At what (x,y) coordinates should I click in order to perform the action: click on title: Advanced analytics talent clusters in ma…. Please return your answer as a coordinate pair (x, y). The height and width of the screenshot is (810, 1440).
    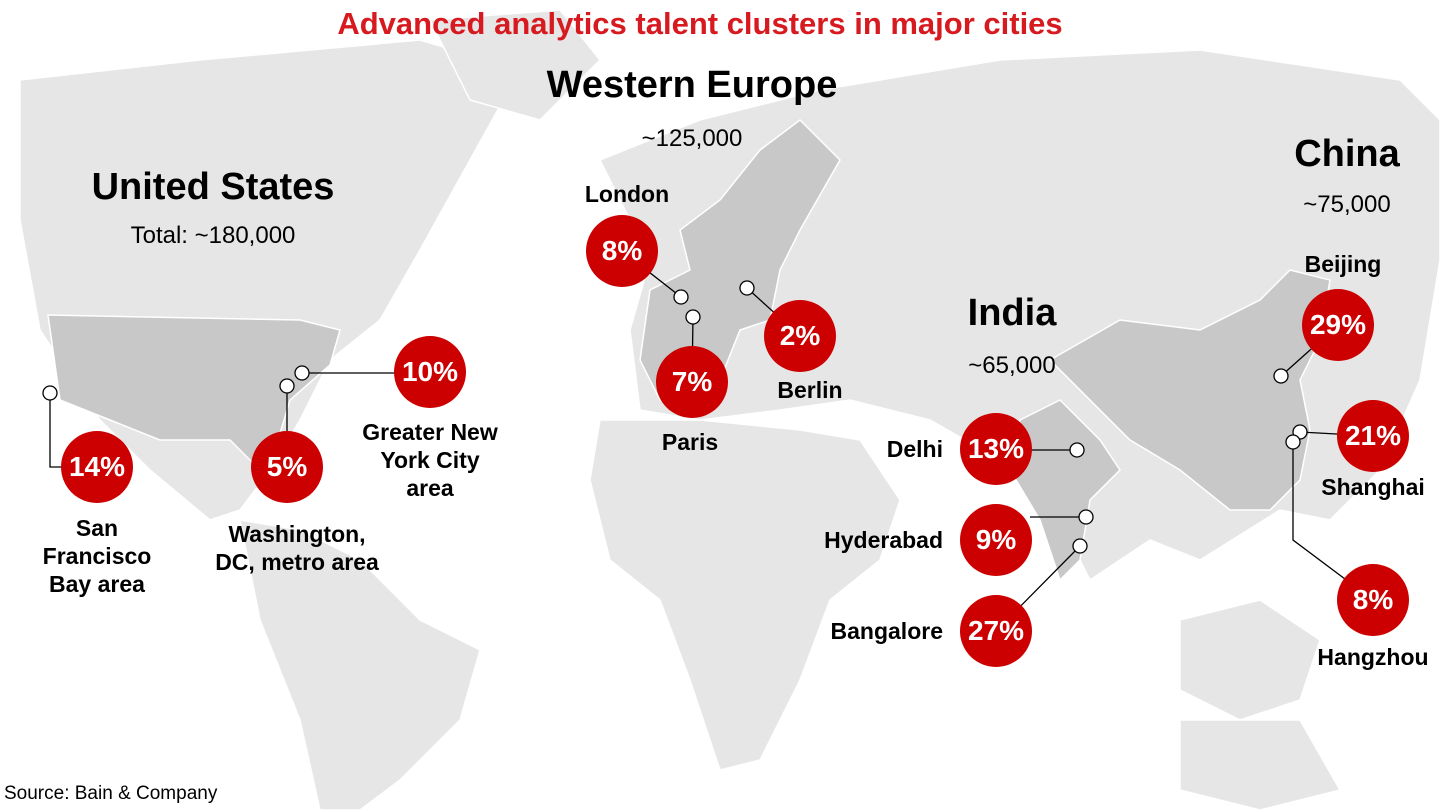
    Looking at the image, I should click on (700, 23).